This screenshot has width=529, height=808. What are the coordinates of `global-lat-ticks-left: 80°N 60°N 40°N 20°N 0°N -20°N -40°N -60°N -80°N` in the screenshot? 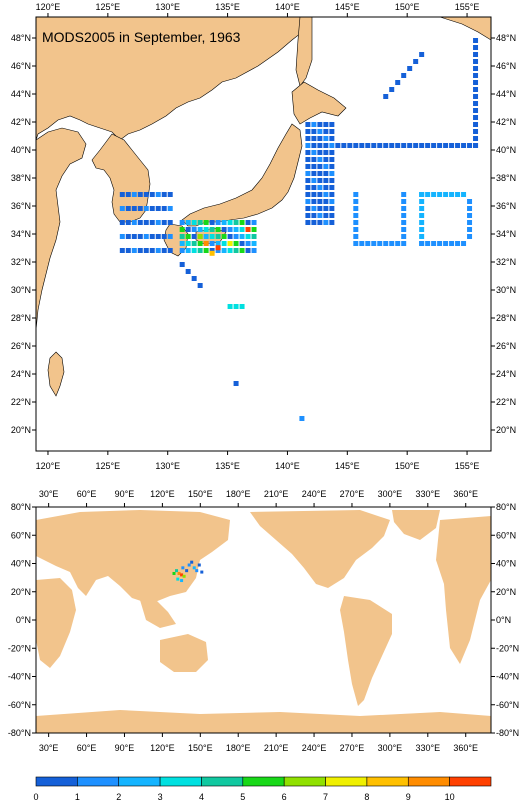 It's located at (22, 620).